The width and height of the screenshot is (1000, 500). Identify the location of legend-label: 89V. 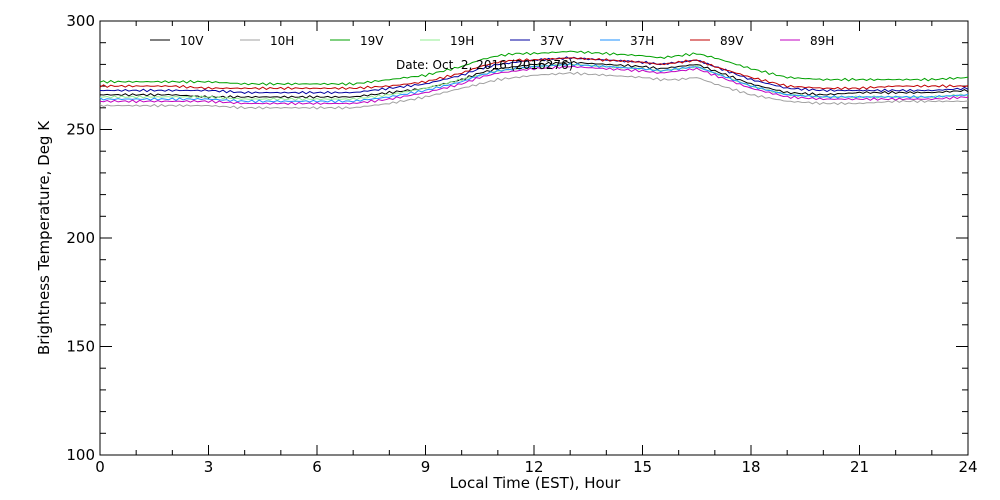
(732, 41).